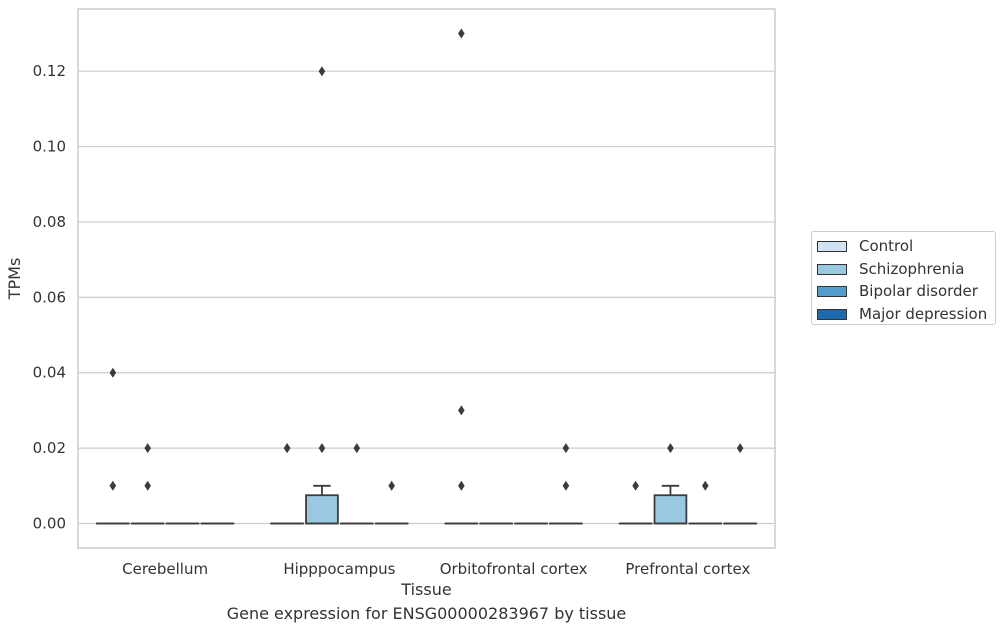  I want to click on legend-label: Schizophrenia, so click(912, 269).